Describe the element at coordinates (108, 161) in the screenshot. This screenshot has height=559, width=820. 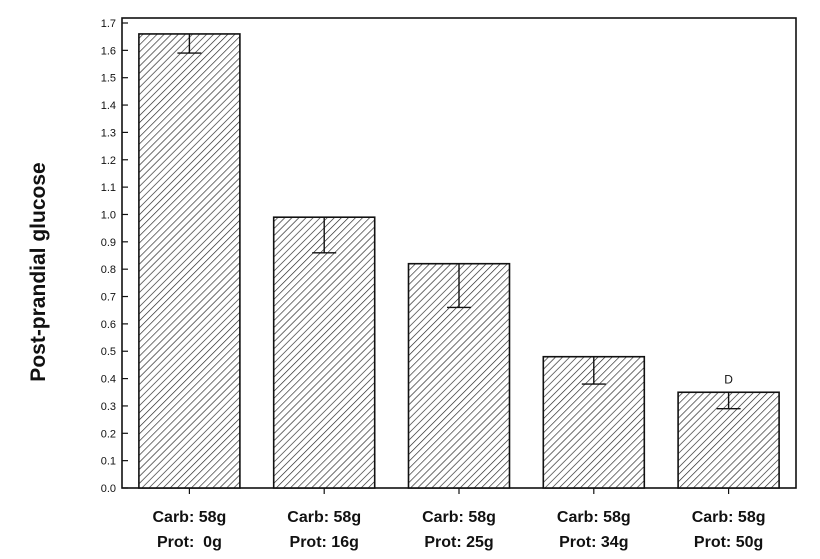
I see `y-tick-label: 1.2` at that location.